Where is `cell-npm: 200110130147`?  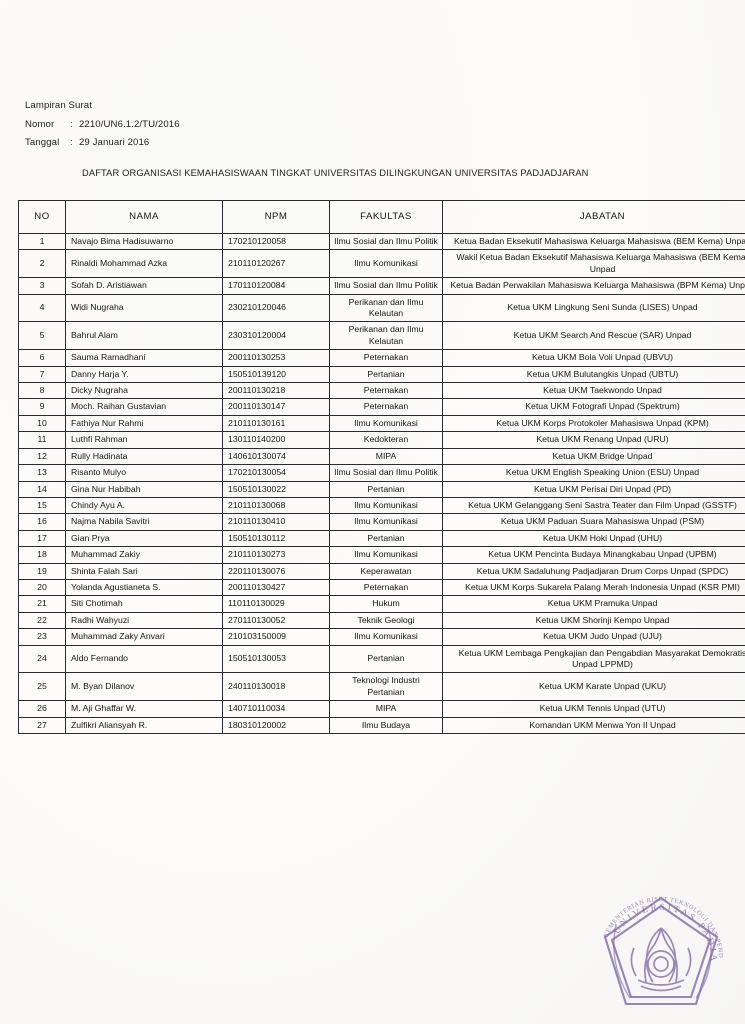
cell-npm: 200110130147 is located at coordinates (276, 407).